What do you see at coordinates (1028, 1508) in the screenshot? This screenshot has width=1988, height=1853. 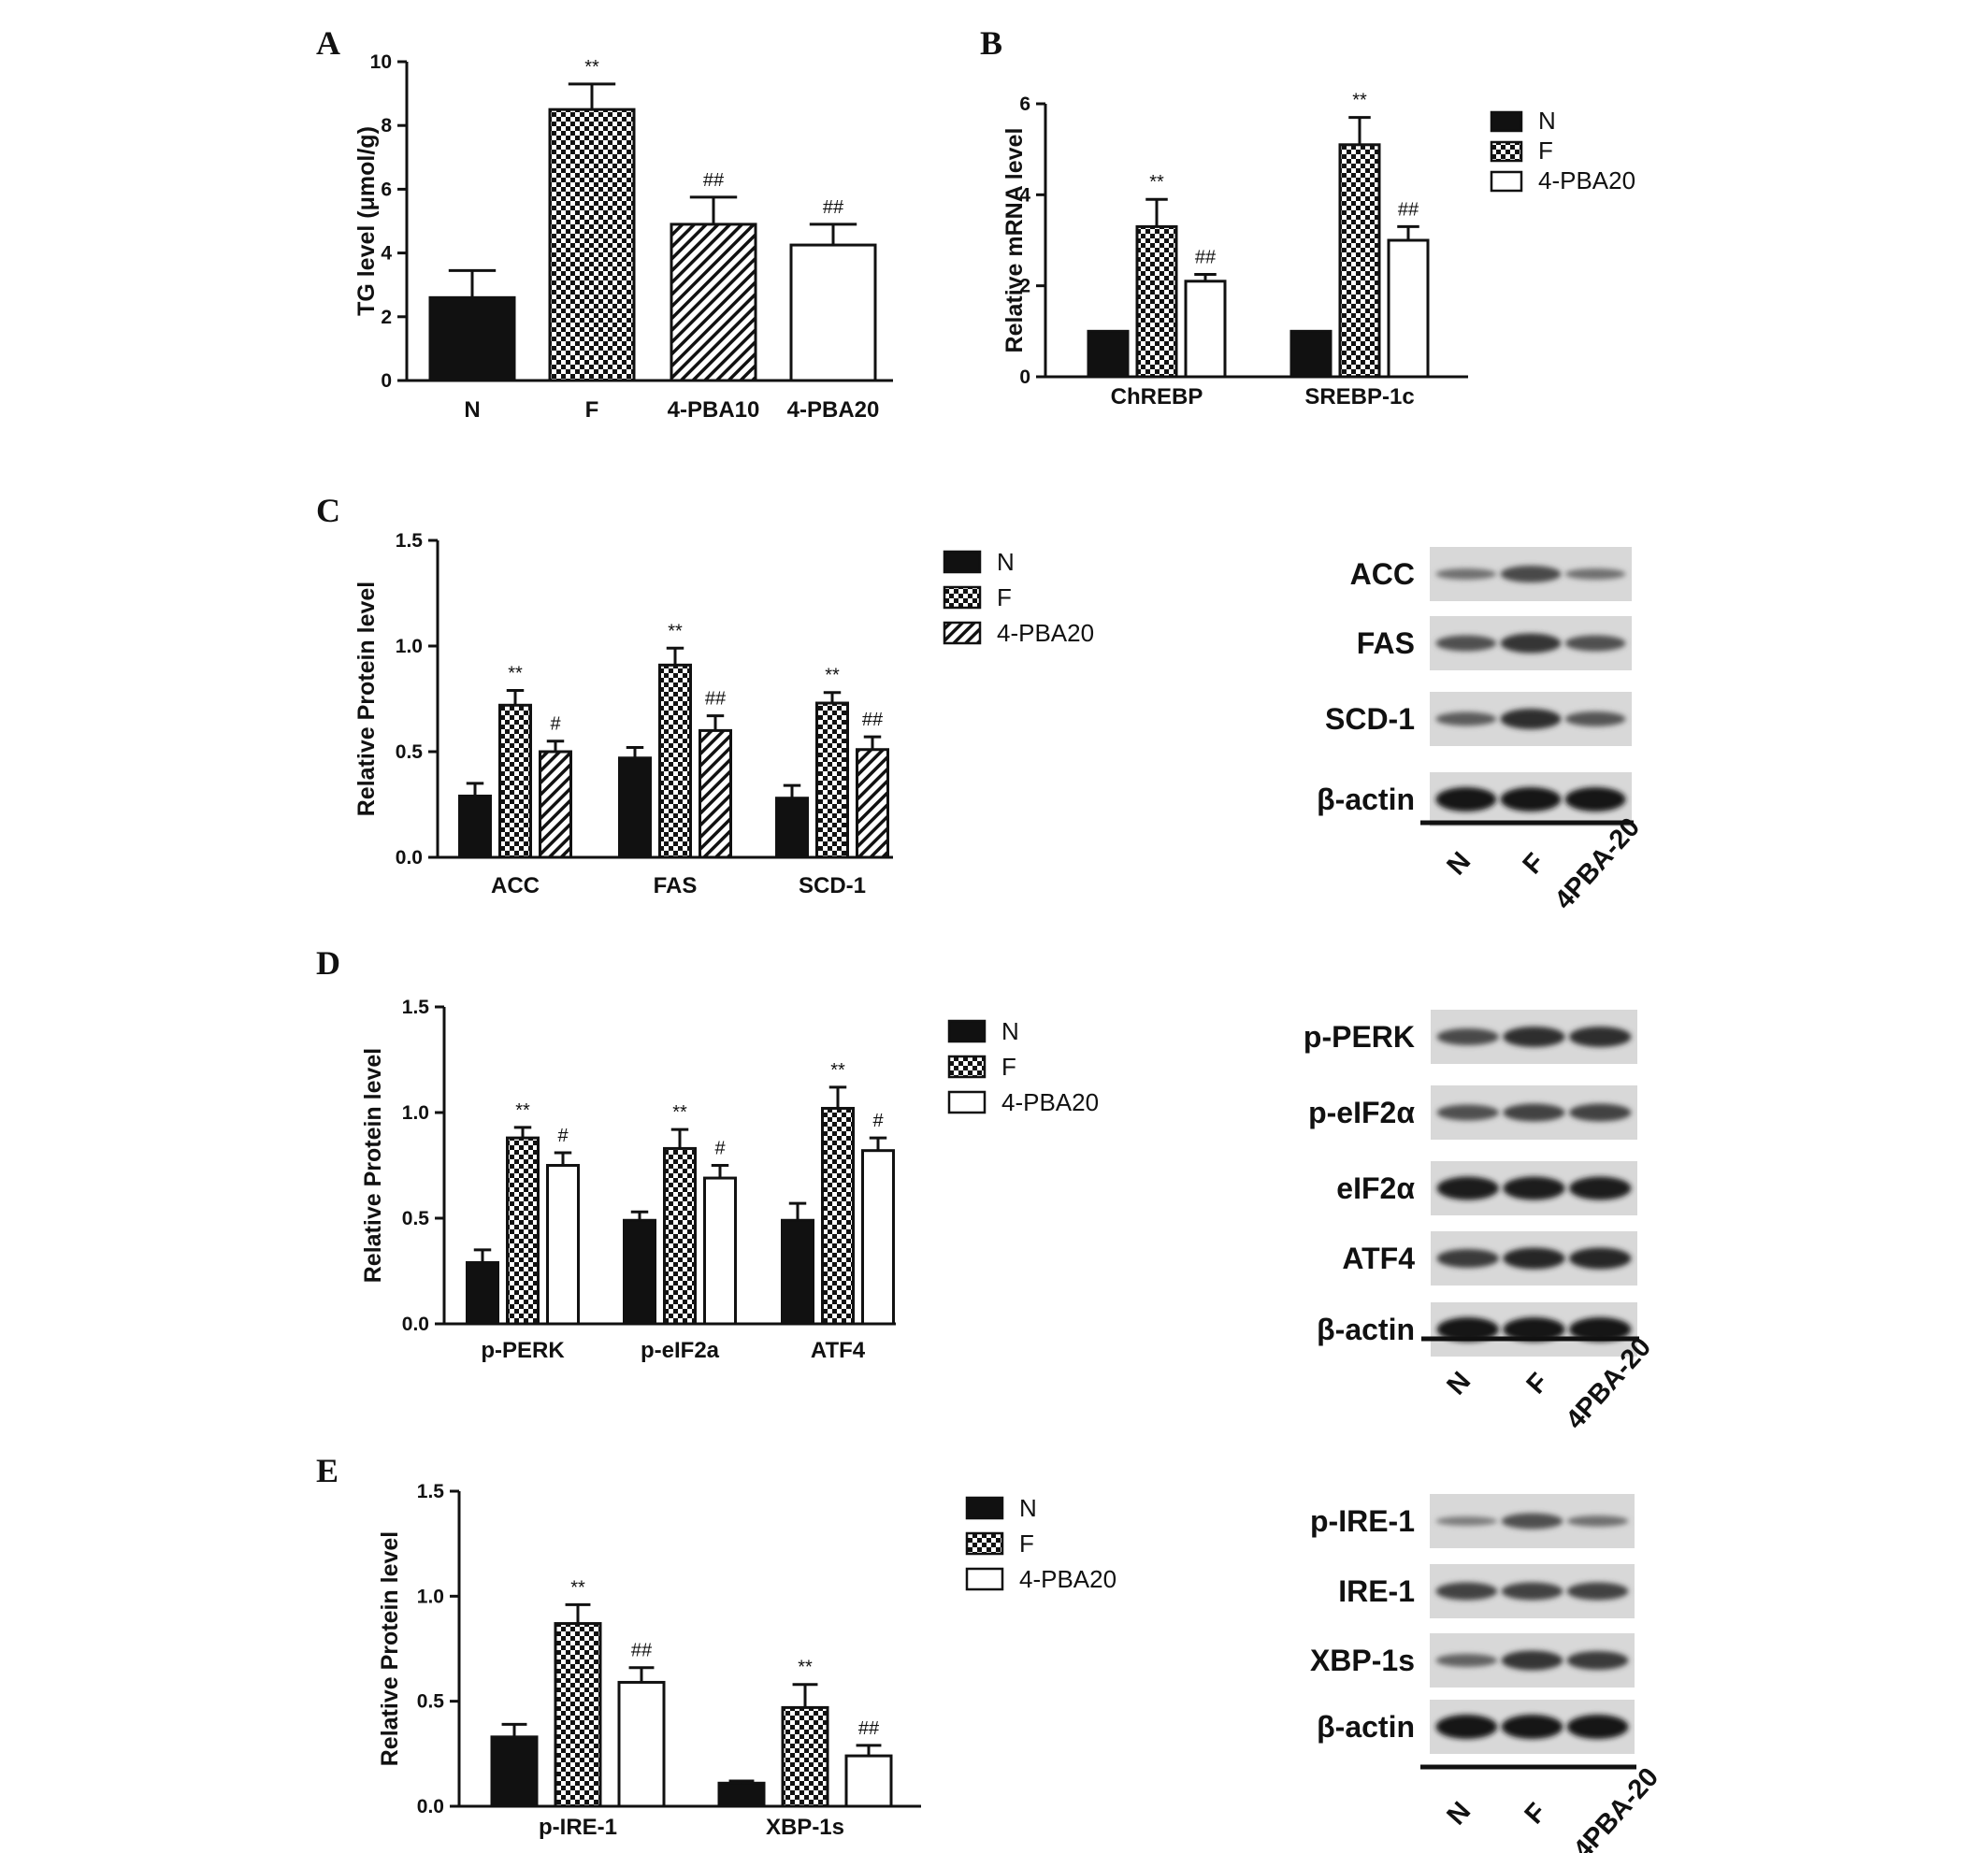 I see `panel-e-legend-label: N` at bounding box center [1028, 1508].